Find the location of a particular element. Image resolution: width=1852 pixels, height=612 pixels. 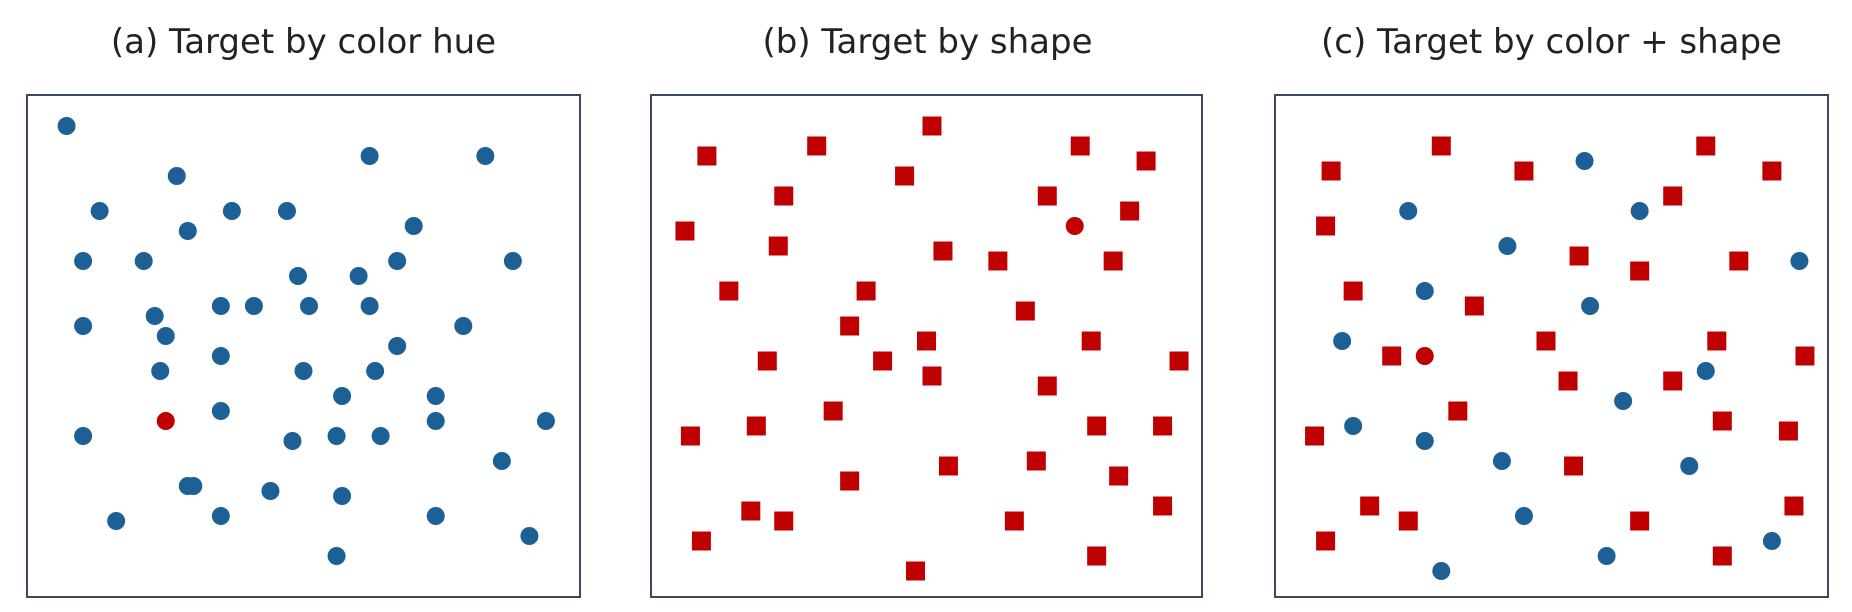

panel-a-title: (a) Target by color hue is located at coordinates (303, 42).